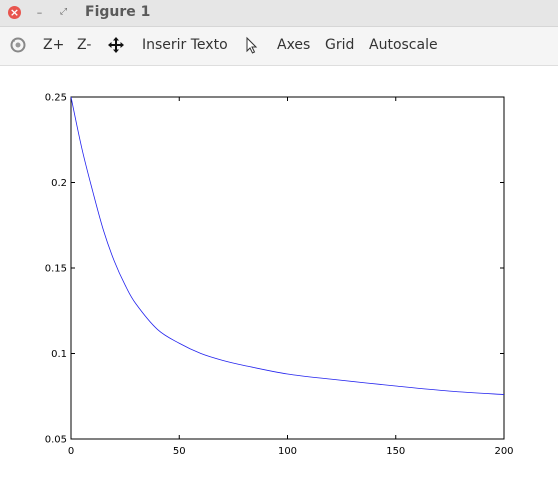 Image resolution: width=558 pixels, height=487 pixels. I want to click on y-tick-label: 0.1, so click(59, 354).